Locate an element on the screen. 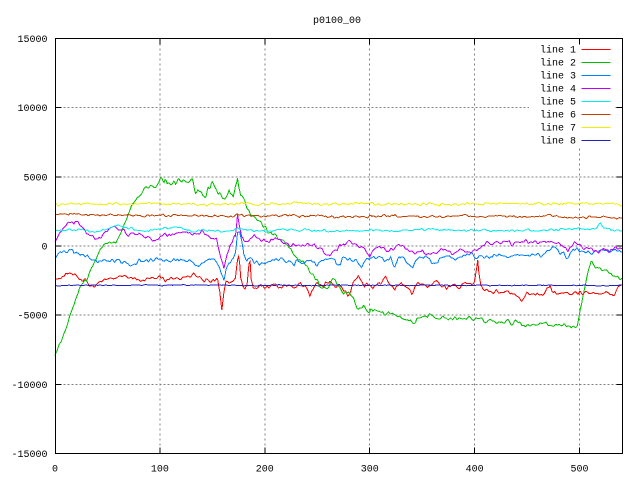  svg-text: line 4 is located at coordinates (558, 90).